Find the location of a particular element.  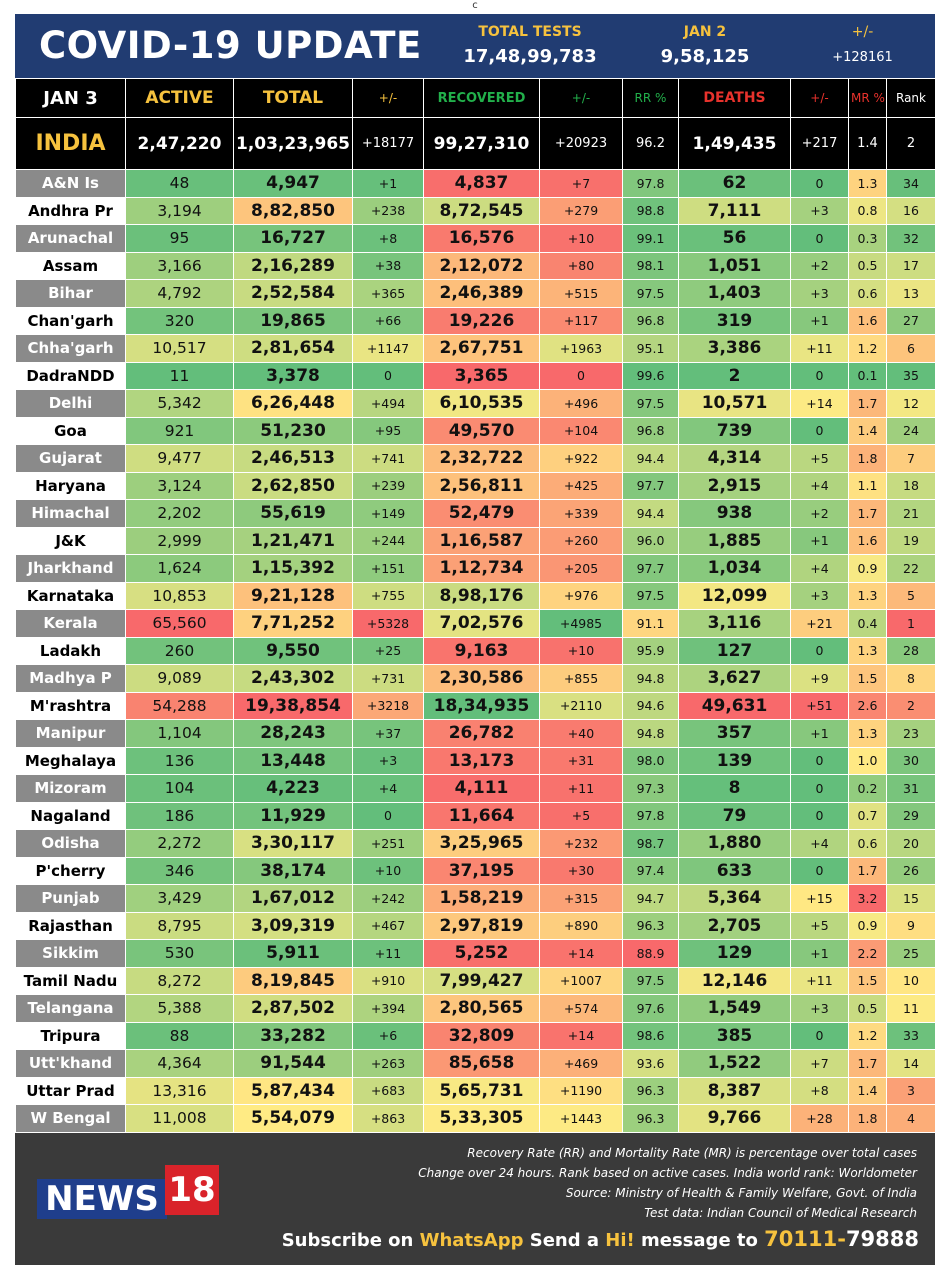

state-total-change: +683 is located at coordinates (388, 1090).